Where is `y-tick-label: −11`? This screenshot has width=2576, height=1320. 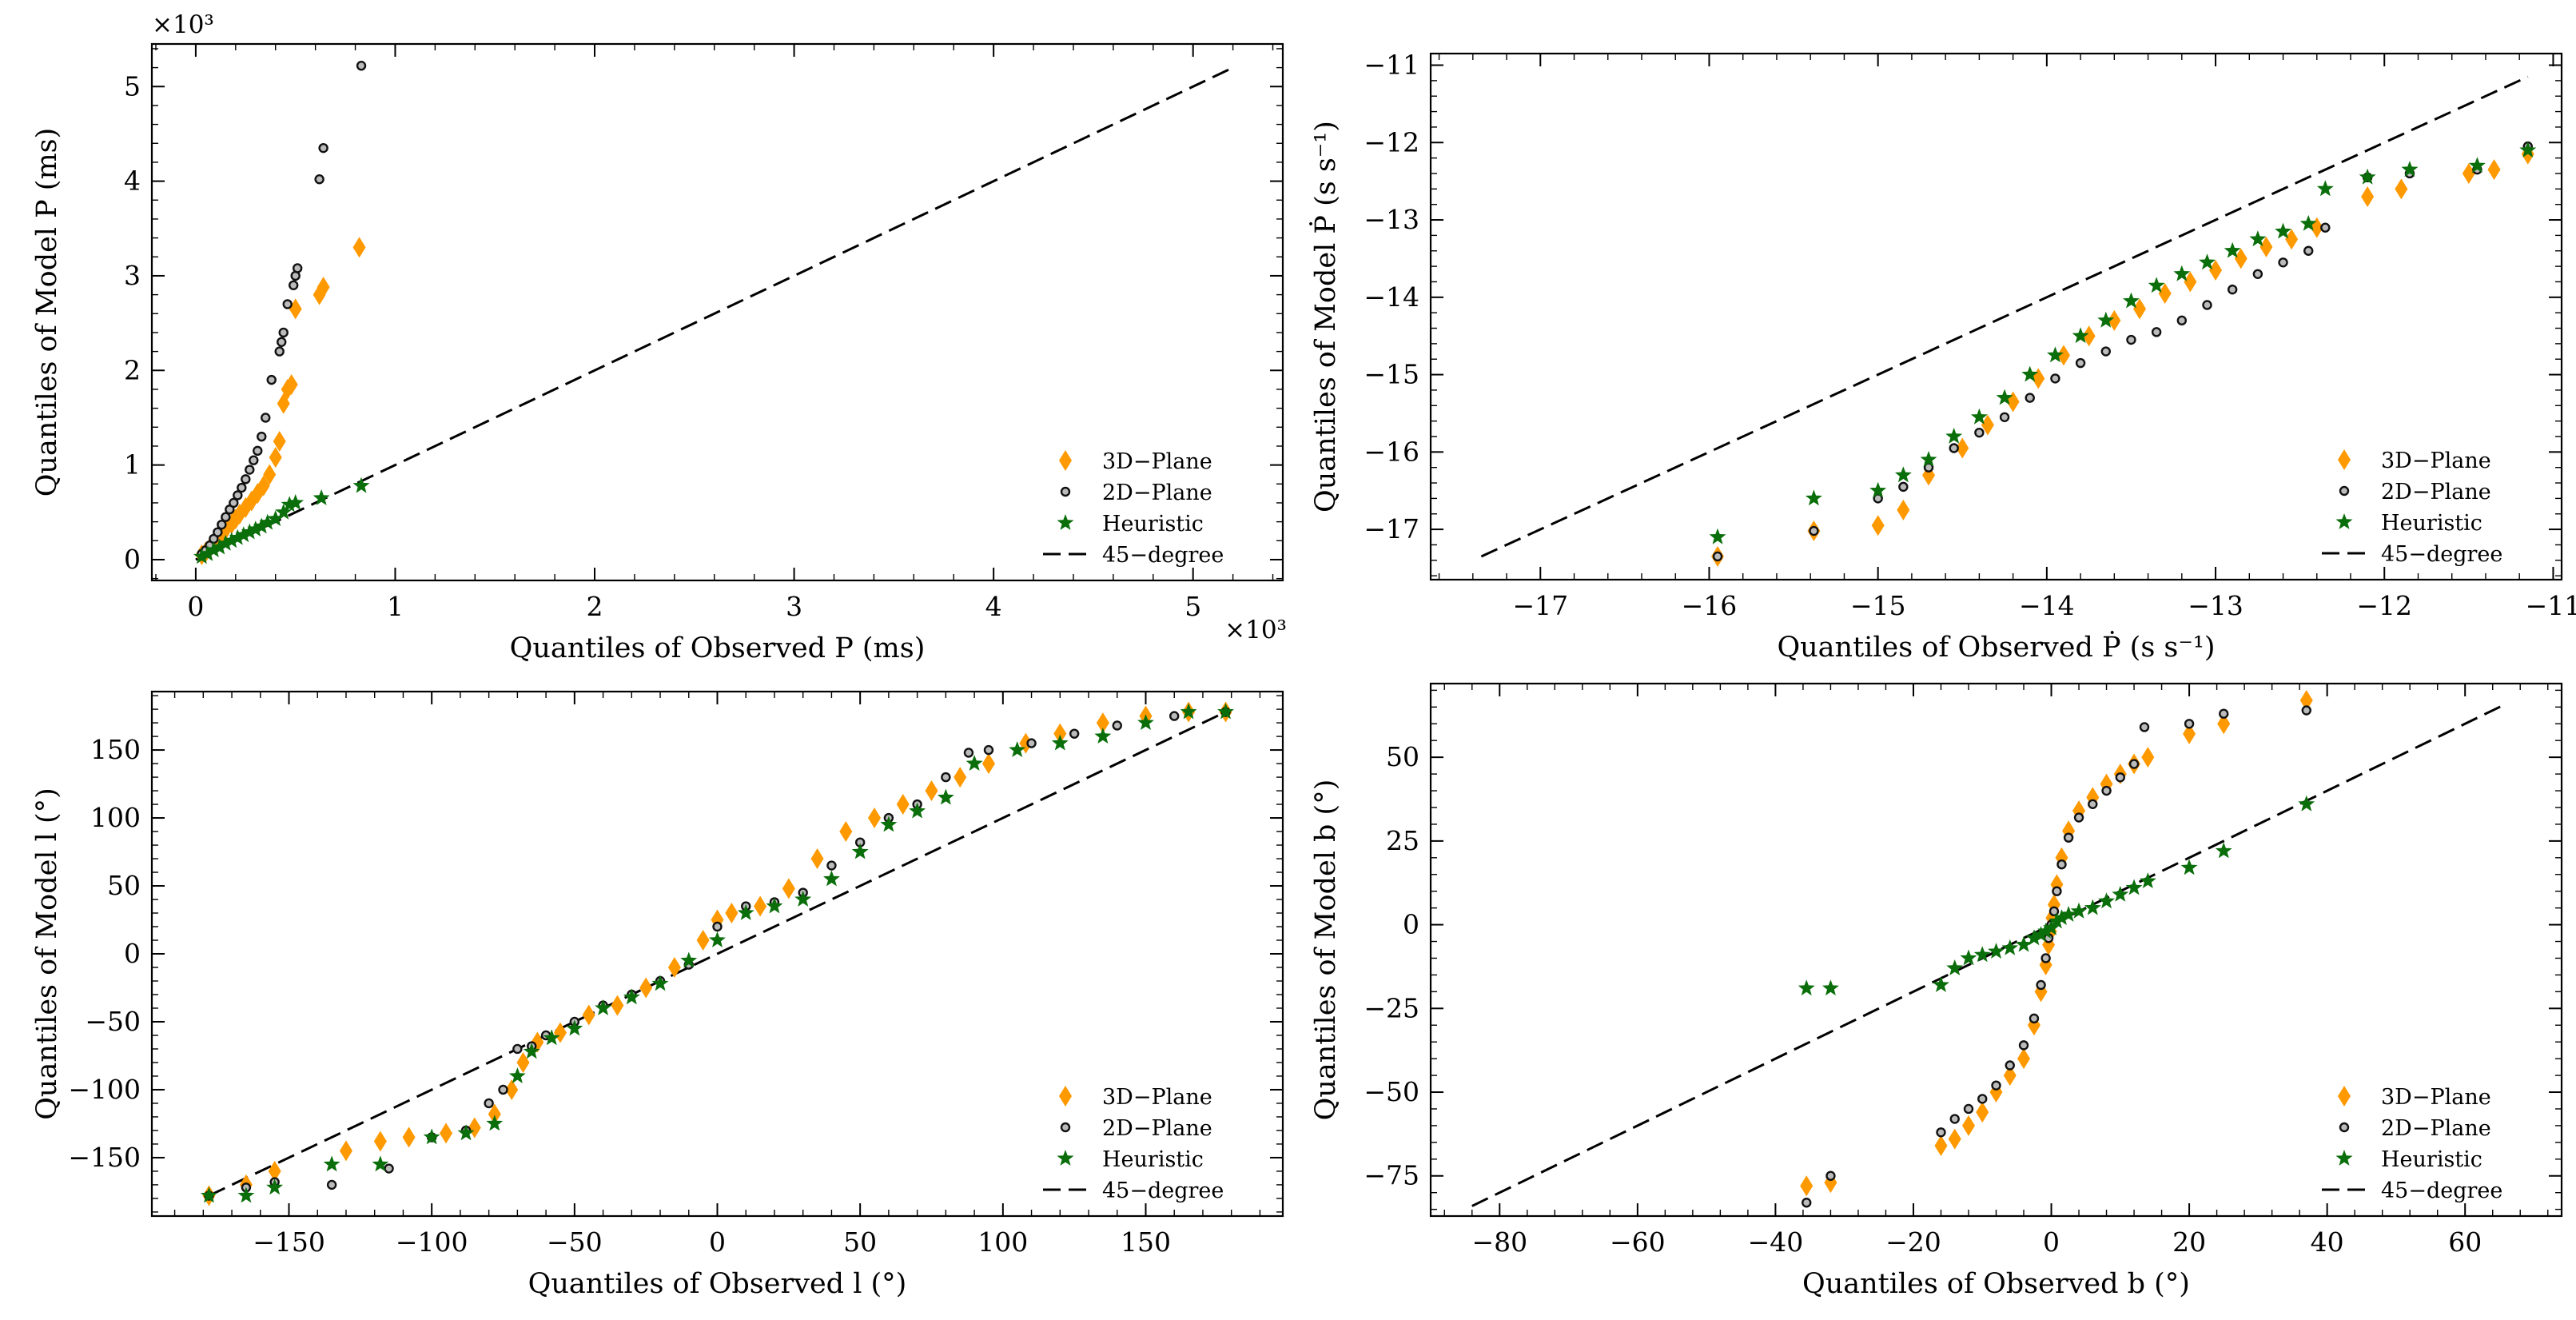
y-tick-label: −11 is located at coordinates (1391, 65).